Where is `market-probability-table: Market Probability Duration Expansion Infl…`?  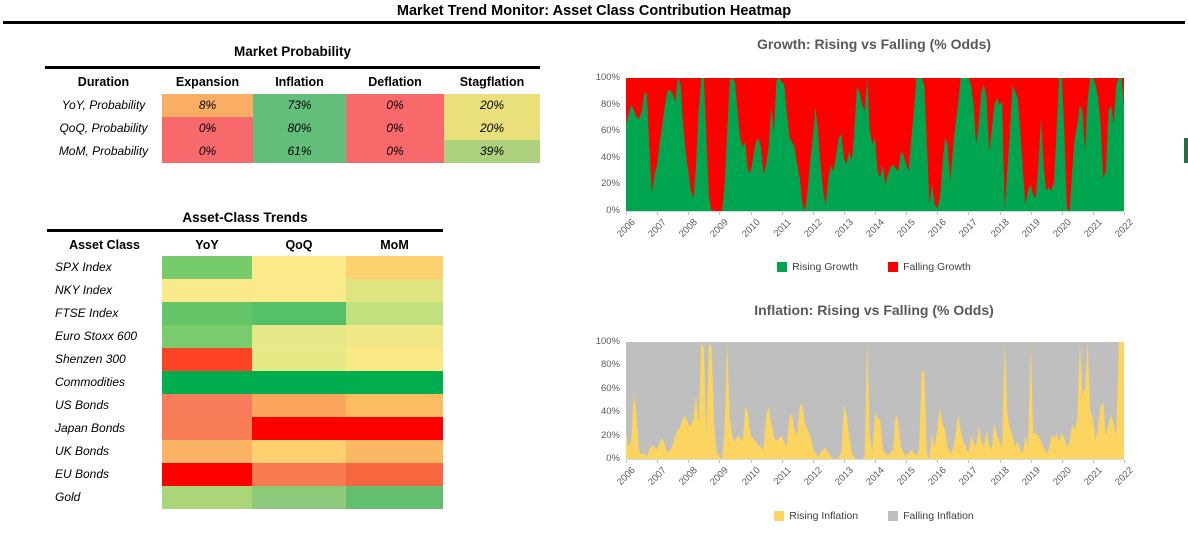
market-probability-table: Market Probability Duration Expansion Infl… is located at coordinates (292, 105).